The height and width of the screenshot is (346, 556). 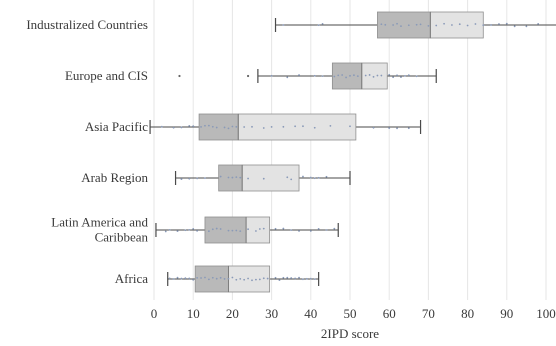 I want to click on category-label: Caribbean, so click(x=122, y=237).